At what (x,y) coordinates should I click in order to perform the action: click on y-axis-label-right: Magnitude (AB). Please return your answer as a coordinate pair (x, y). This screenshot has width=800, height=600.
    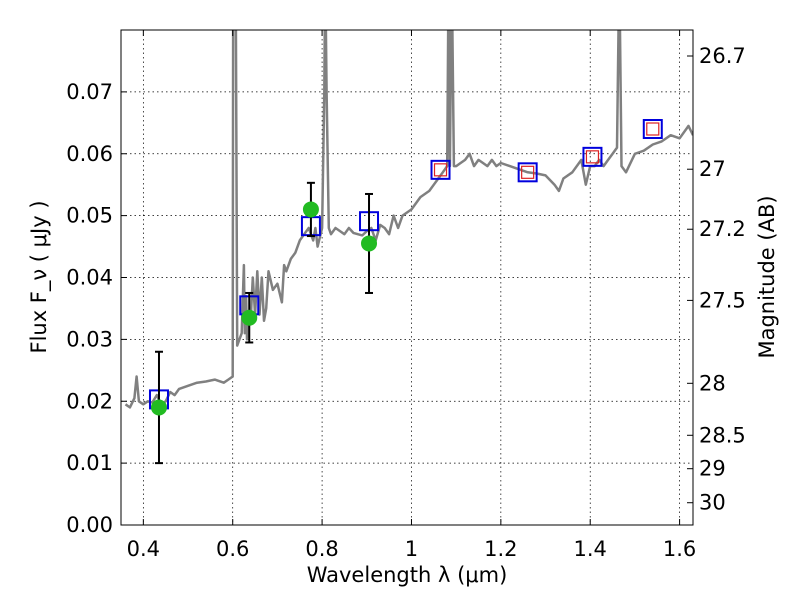
    Looking at the image, I should click on (767, 276).